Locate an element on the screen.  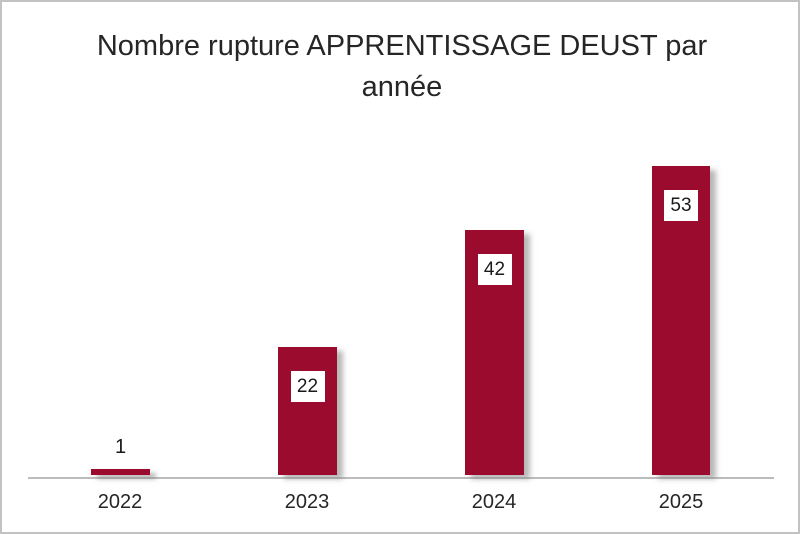
bar-2023: 22 is located at coordinates (307, 411).